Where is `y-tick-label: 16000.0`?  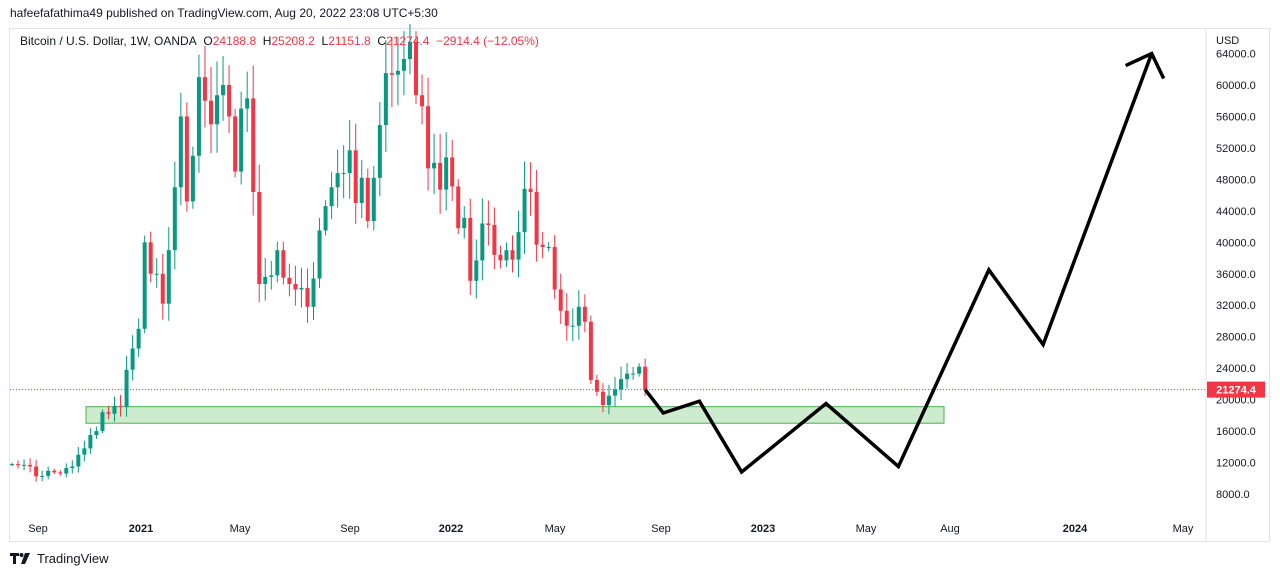
y-tick-label: 16000.0 is located at coordinates (1236, 432).